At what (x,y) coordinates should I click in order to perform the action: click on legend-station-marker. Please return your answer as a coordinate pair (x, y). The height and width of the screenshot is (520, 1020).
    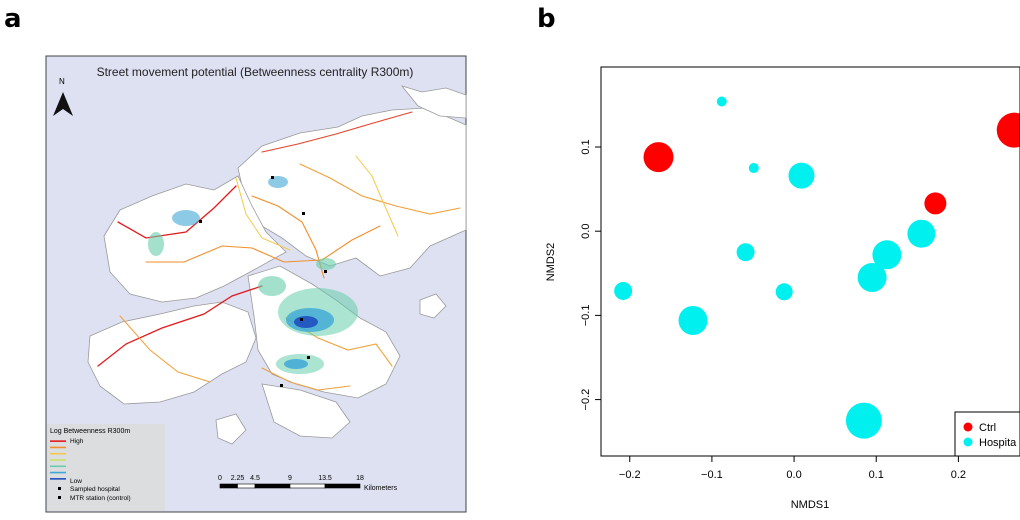
    Looking at the image, I should click on (59, 497).